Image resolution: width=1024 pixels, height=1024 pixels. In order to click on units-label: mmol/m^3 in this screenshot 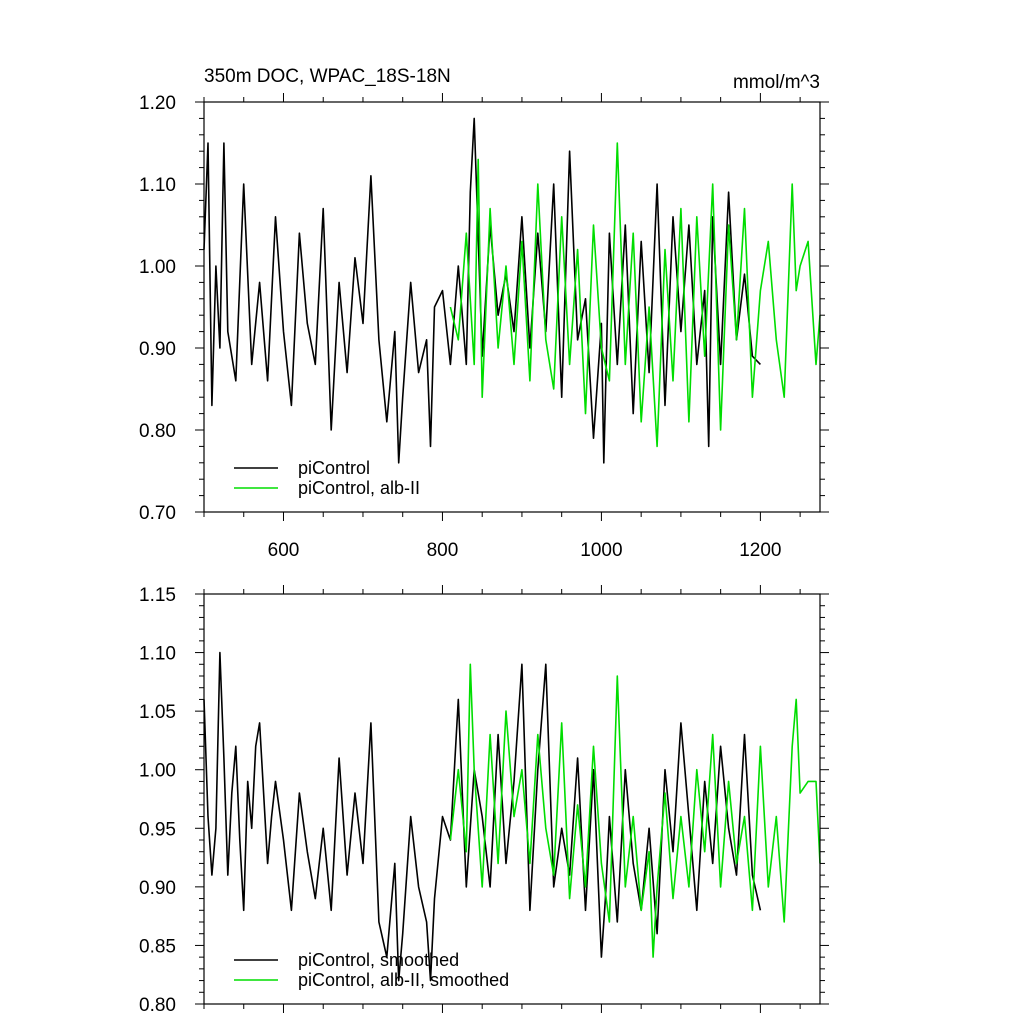, I will do `click(776, 82)`.